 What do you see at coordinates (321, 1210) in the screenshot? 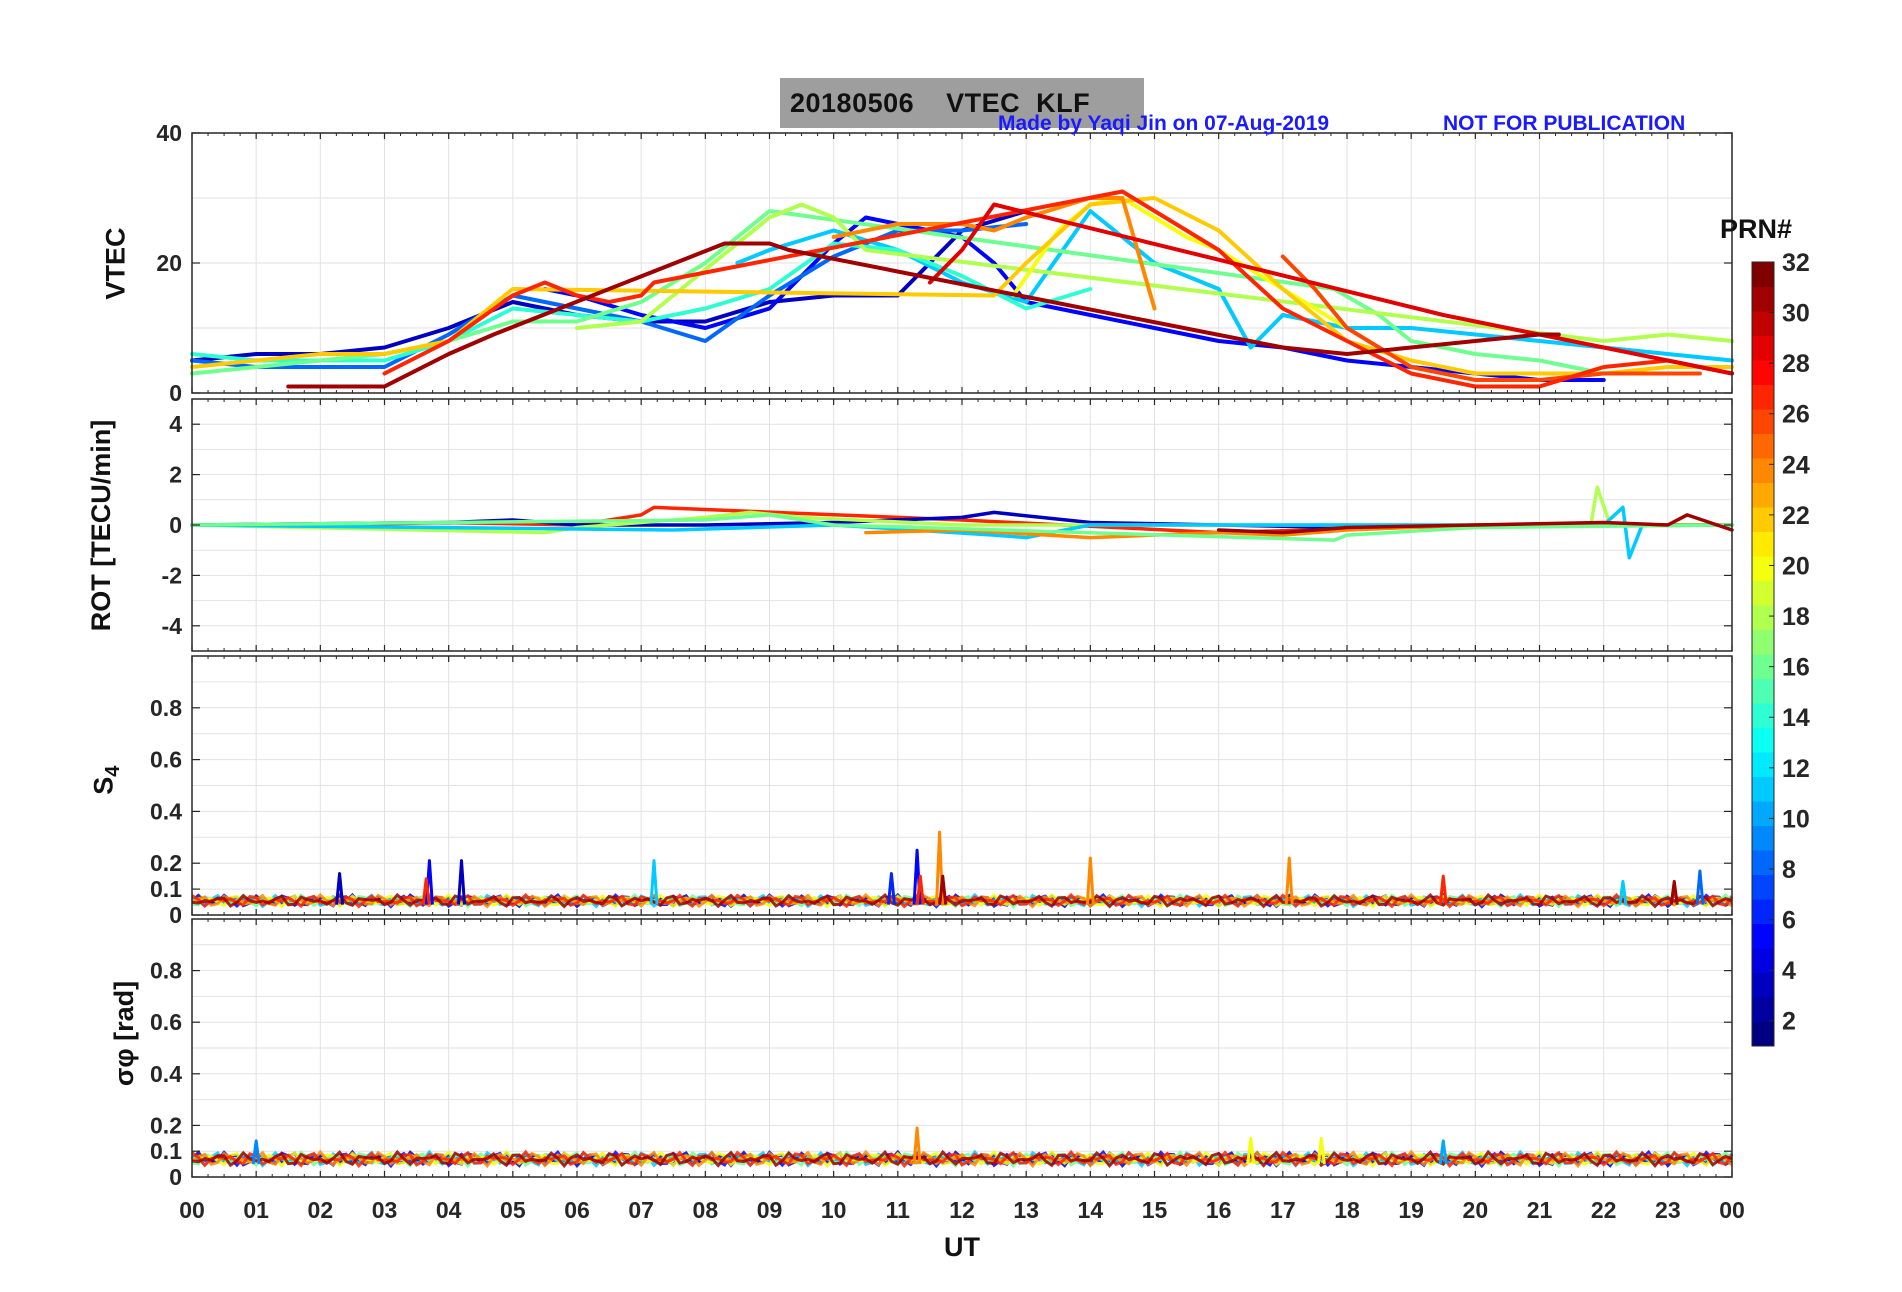
I see `x-tick-label: 02` at bounding box center [321, 1210].